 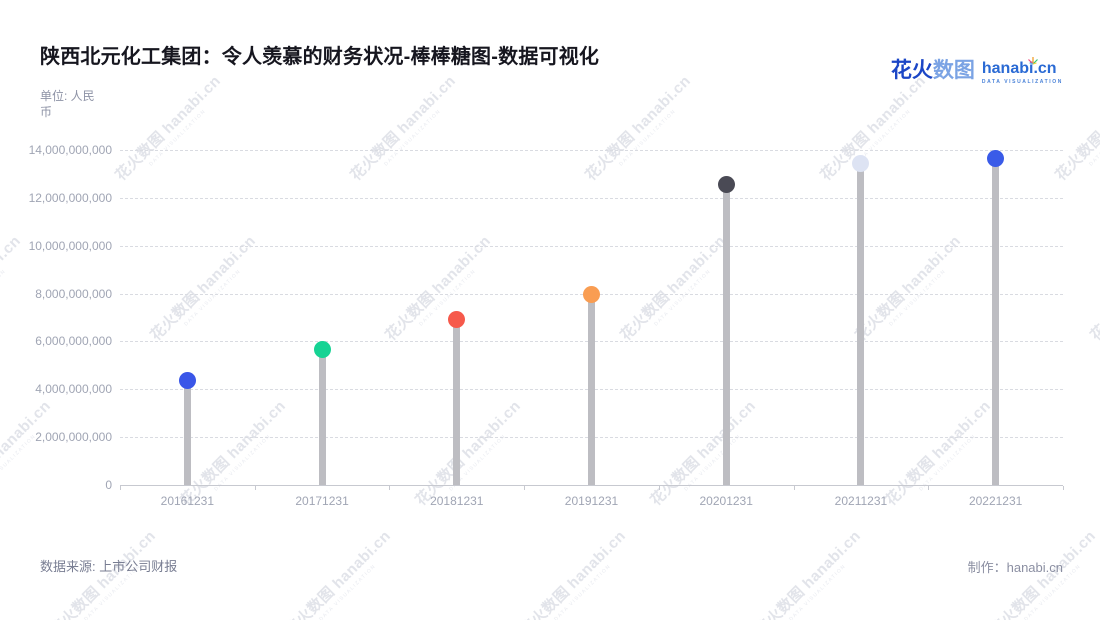 I want to click on y-axis-tick-label: 12,000,000,000, so click(x=70, y=197).